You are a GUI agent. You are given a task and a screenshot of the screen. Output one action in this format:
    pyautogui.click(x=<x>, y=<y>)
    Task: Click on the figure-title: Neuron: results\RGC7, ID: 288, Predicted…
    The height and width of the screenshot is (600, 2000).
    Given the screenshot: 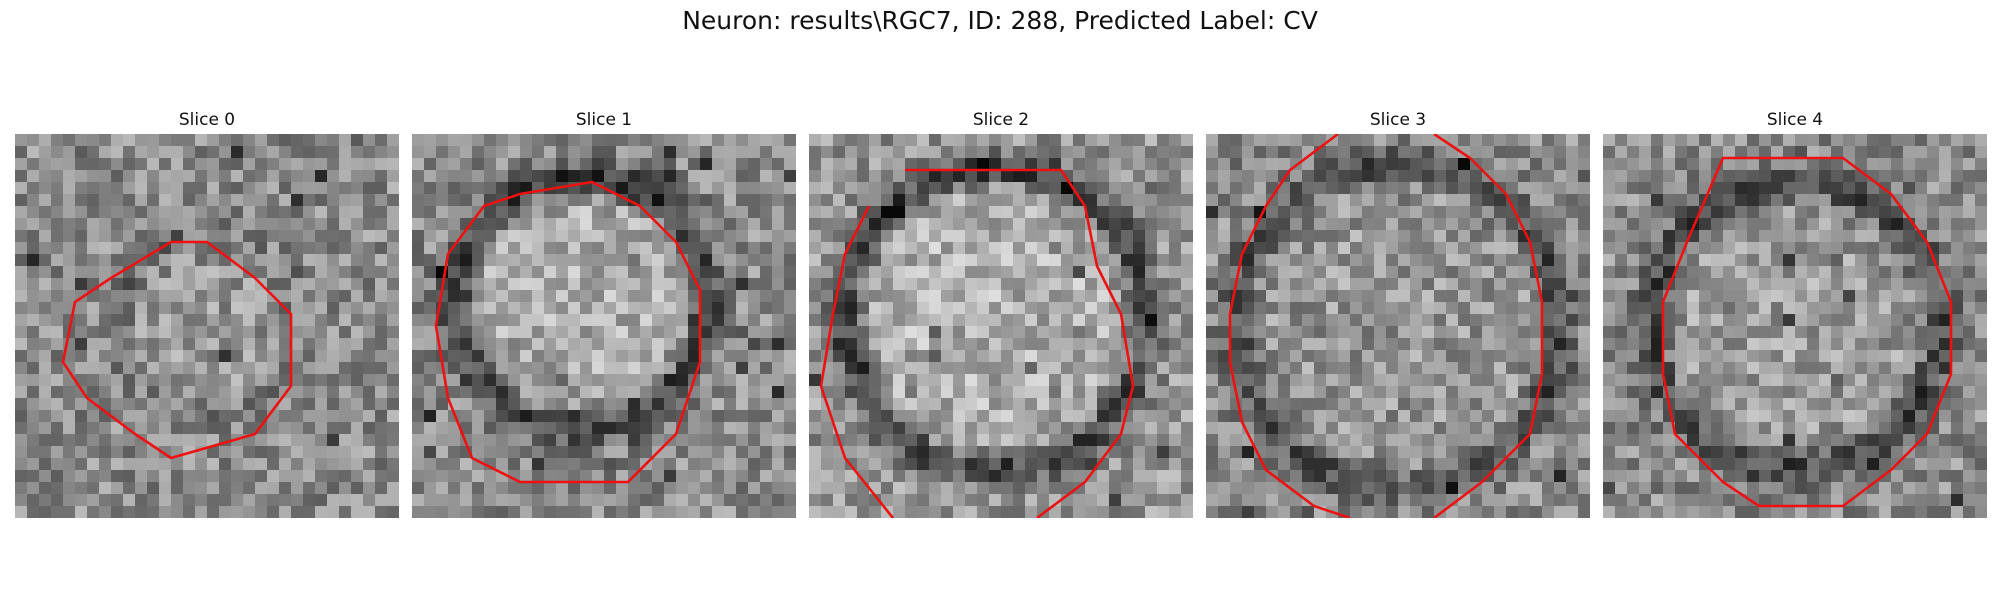 What is the action you would take?
    pyautogui.click(x=1000, y=20)
    